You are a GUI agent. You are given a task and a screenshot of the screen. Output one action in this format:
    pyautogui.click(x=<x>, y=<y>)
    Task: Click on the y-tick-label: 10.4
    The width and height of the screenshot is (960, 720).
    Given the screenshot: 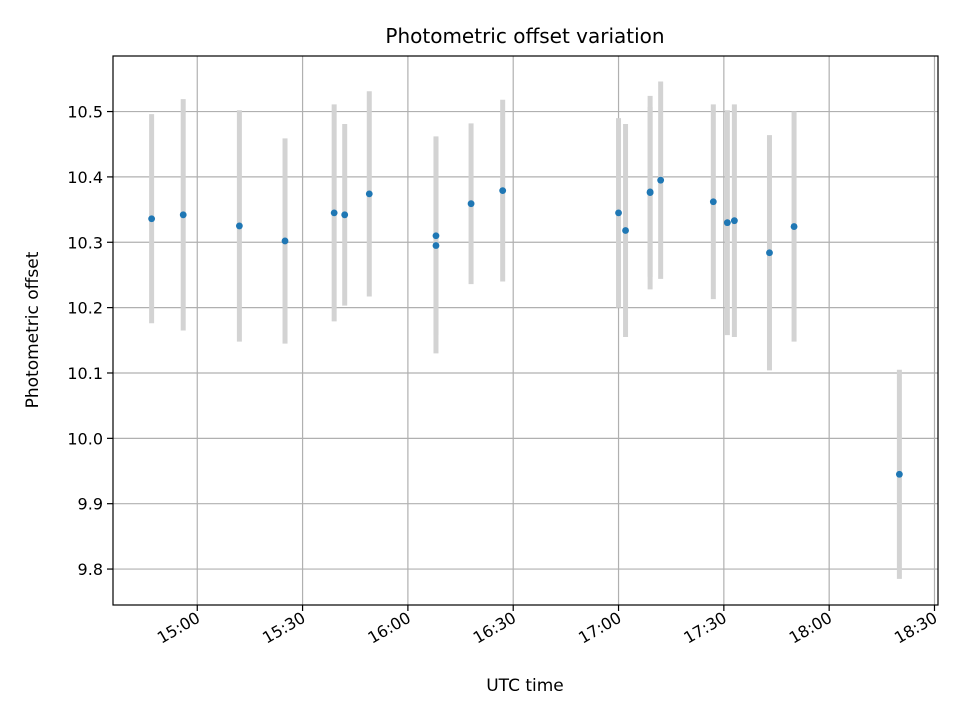 What is the action you would take?
    pyautogui.click(x=85, y=177)
    